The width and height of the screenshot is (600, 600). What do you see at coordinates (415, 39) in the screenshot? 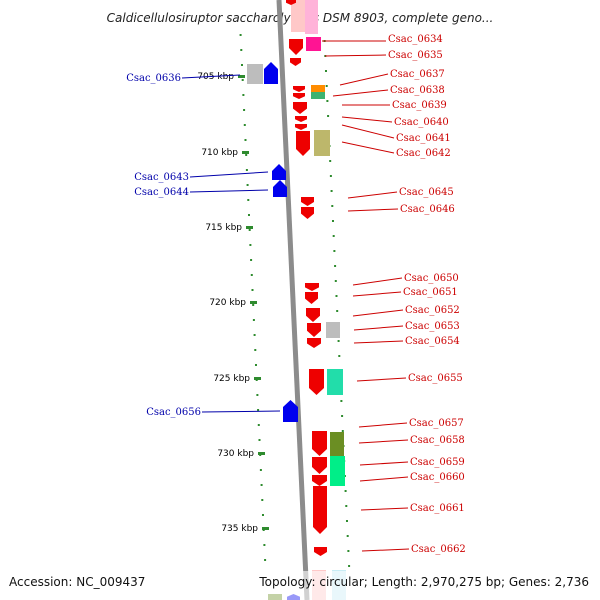
I see `gene-label: Csac_0634` at bounding box center [415, 39].